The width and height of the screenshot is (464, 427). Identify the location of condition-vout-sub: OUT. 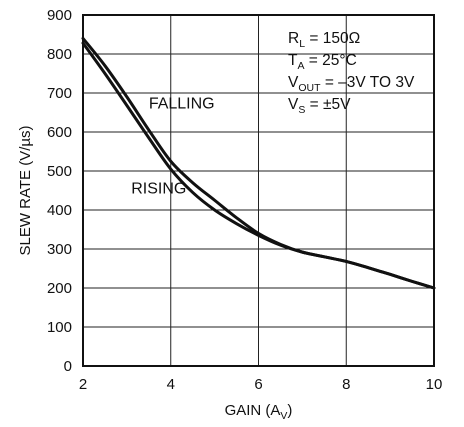
(309, 88).